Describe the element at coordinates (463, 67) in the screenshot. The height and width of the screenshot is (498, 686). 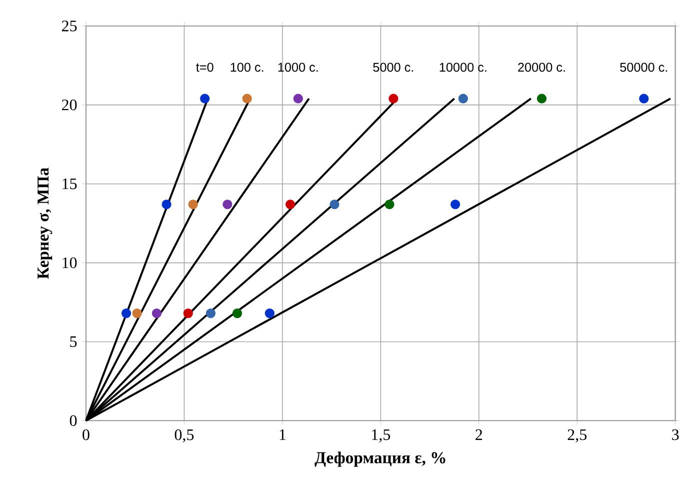
I see `text: 10000 с.` at that location.